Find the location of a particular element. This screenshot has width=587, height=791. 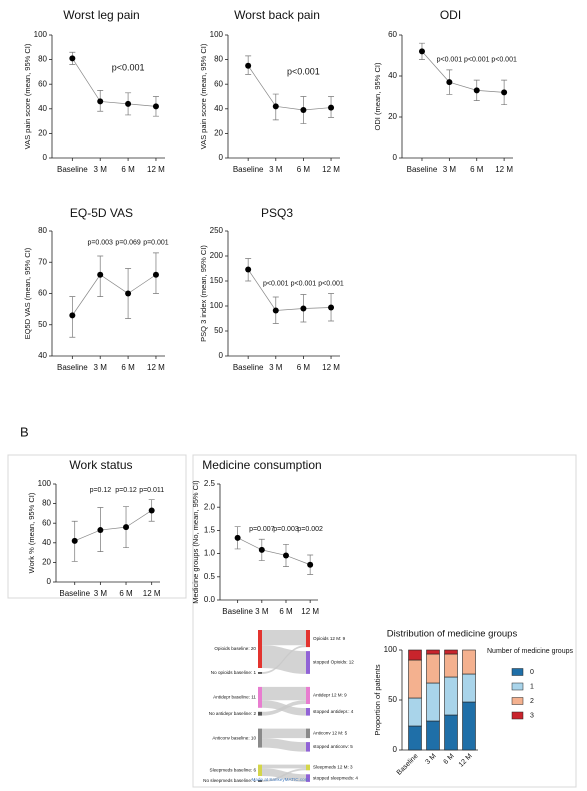

legend-label: 3 is located at coordinates (532, 715).